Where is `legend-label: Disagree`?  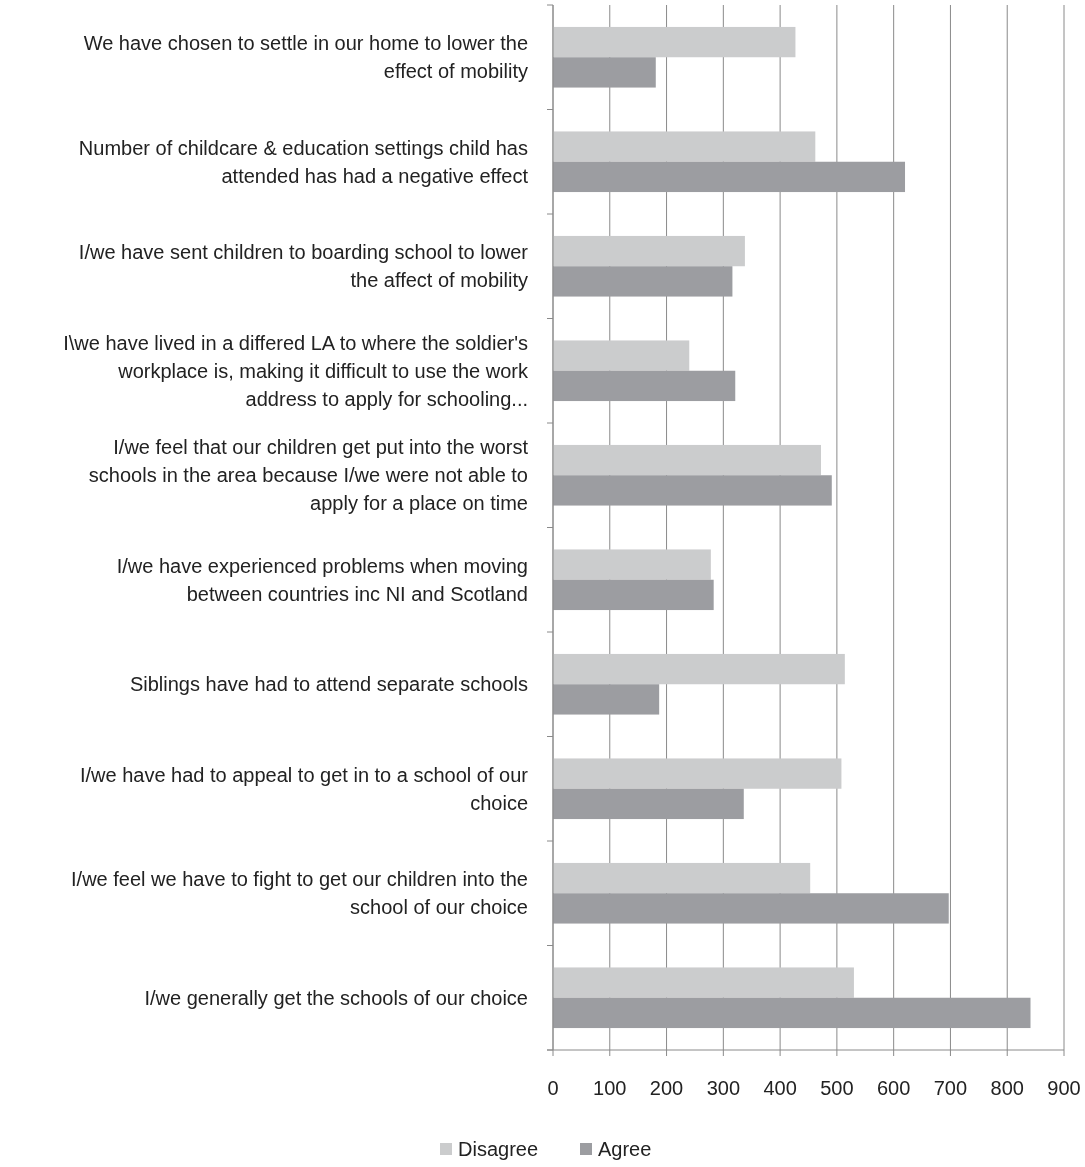 legend-label: Disagree is located at coordinates (498, 1149).